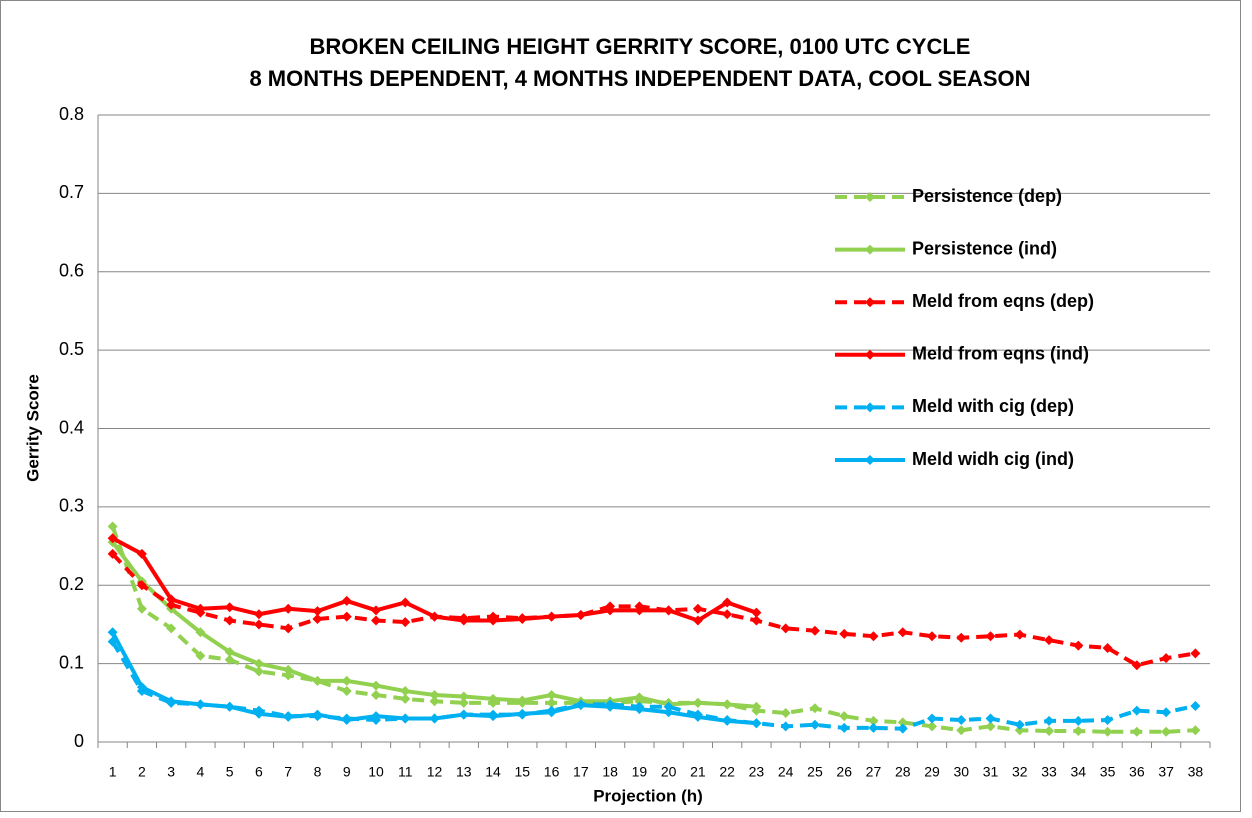 This screenshot has width=1252, height=818. I want to click on x-axis-label: Projection (h), so click(648, 795).